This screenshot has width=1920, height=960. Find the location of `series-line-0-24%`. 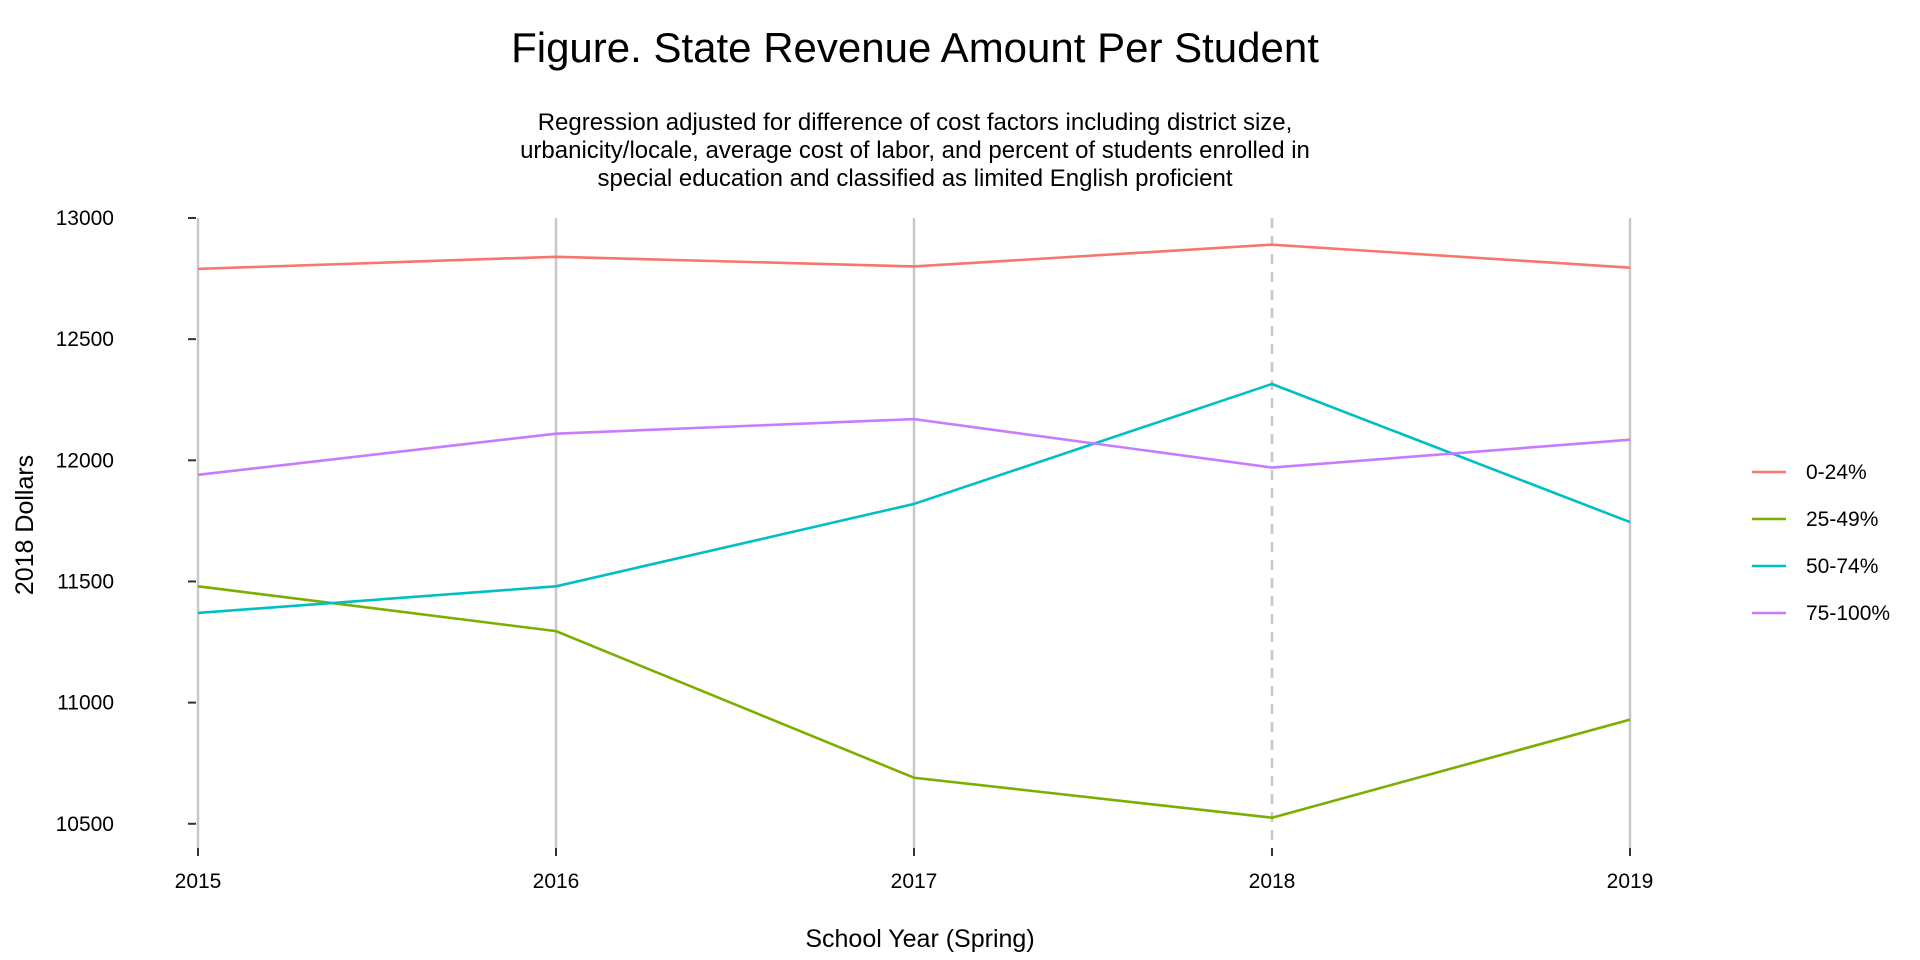

series-line-0-24% is located at coordinates (914, 257).